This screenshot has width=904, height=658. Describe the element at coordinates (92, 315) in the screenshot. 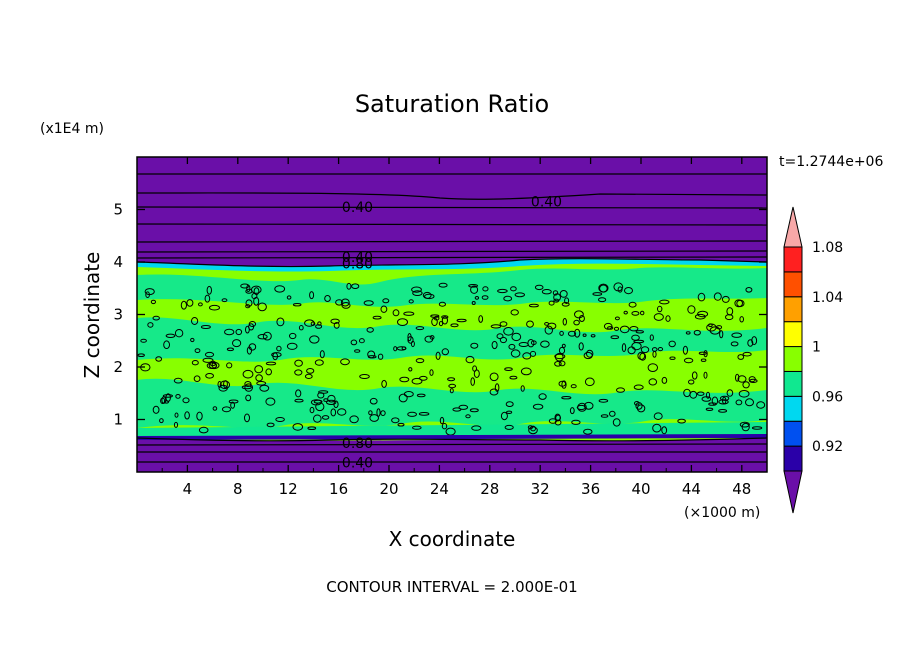

I see `y-axis-title: Z coordinate` at that location.